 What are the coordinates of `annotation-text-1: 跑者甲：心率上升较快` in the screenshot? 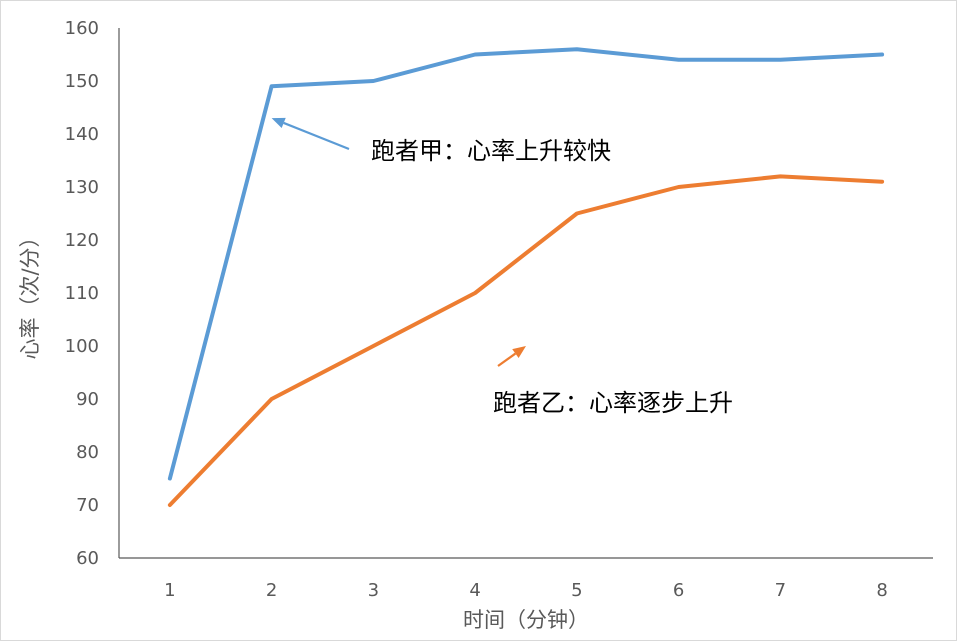 It's located at (491, 151).